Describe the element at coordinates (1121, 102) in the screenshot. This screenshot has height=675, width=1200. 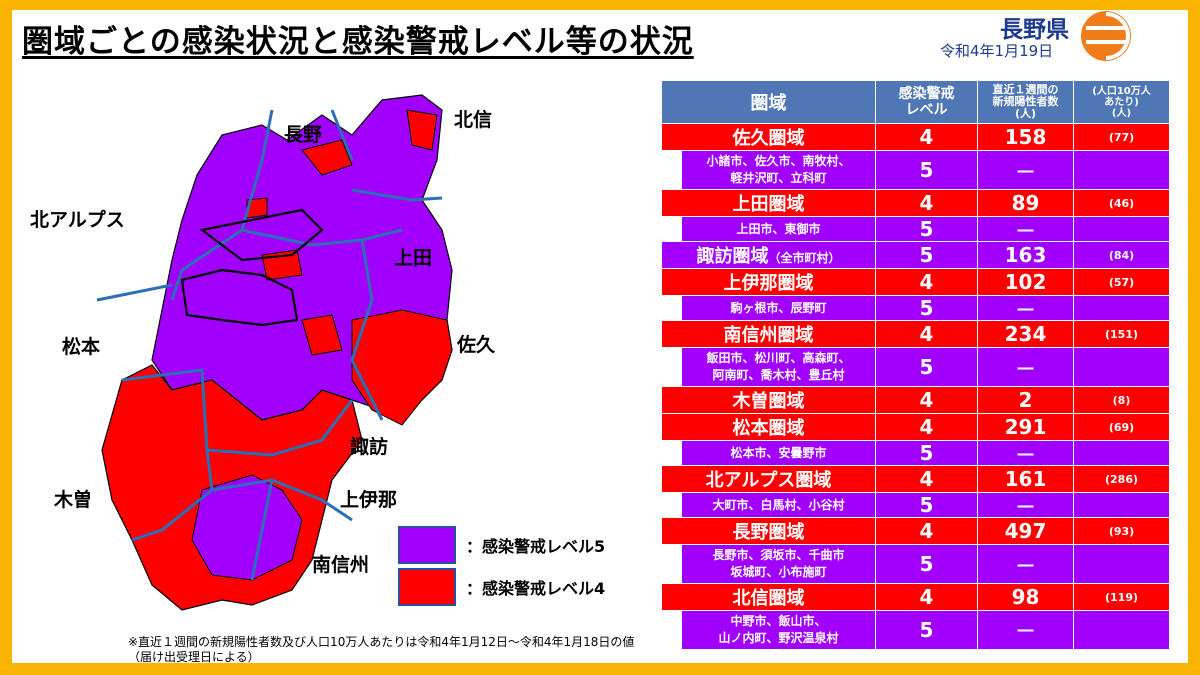
I see `header-per: (人口10万人 あたり) (人)` at that location.